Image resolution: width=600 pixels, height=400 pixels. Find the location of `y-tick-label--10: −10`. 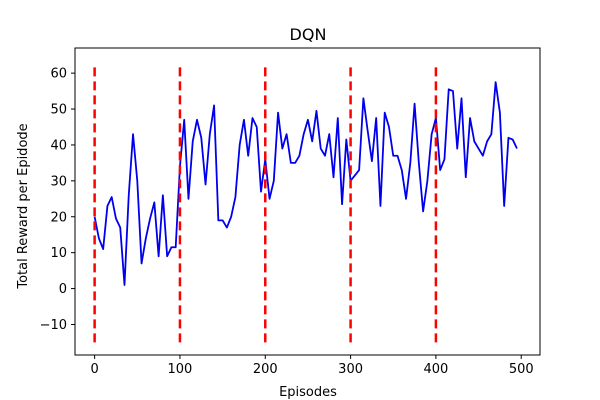

y-tick-label--10: −10 is located at coordinates (53, 325).